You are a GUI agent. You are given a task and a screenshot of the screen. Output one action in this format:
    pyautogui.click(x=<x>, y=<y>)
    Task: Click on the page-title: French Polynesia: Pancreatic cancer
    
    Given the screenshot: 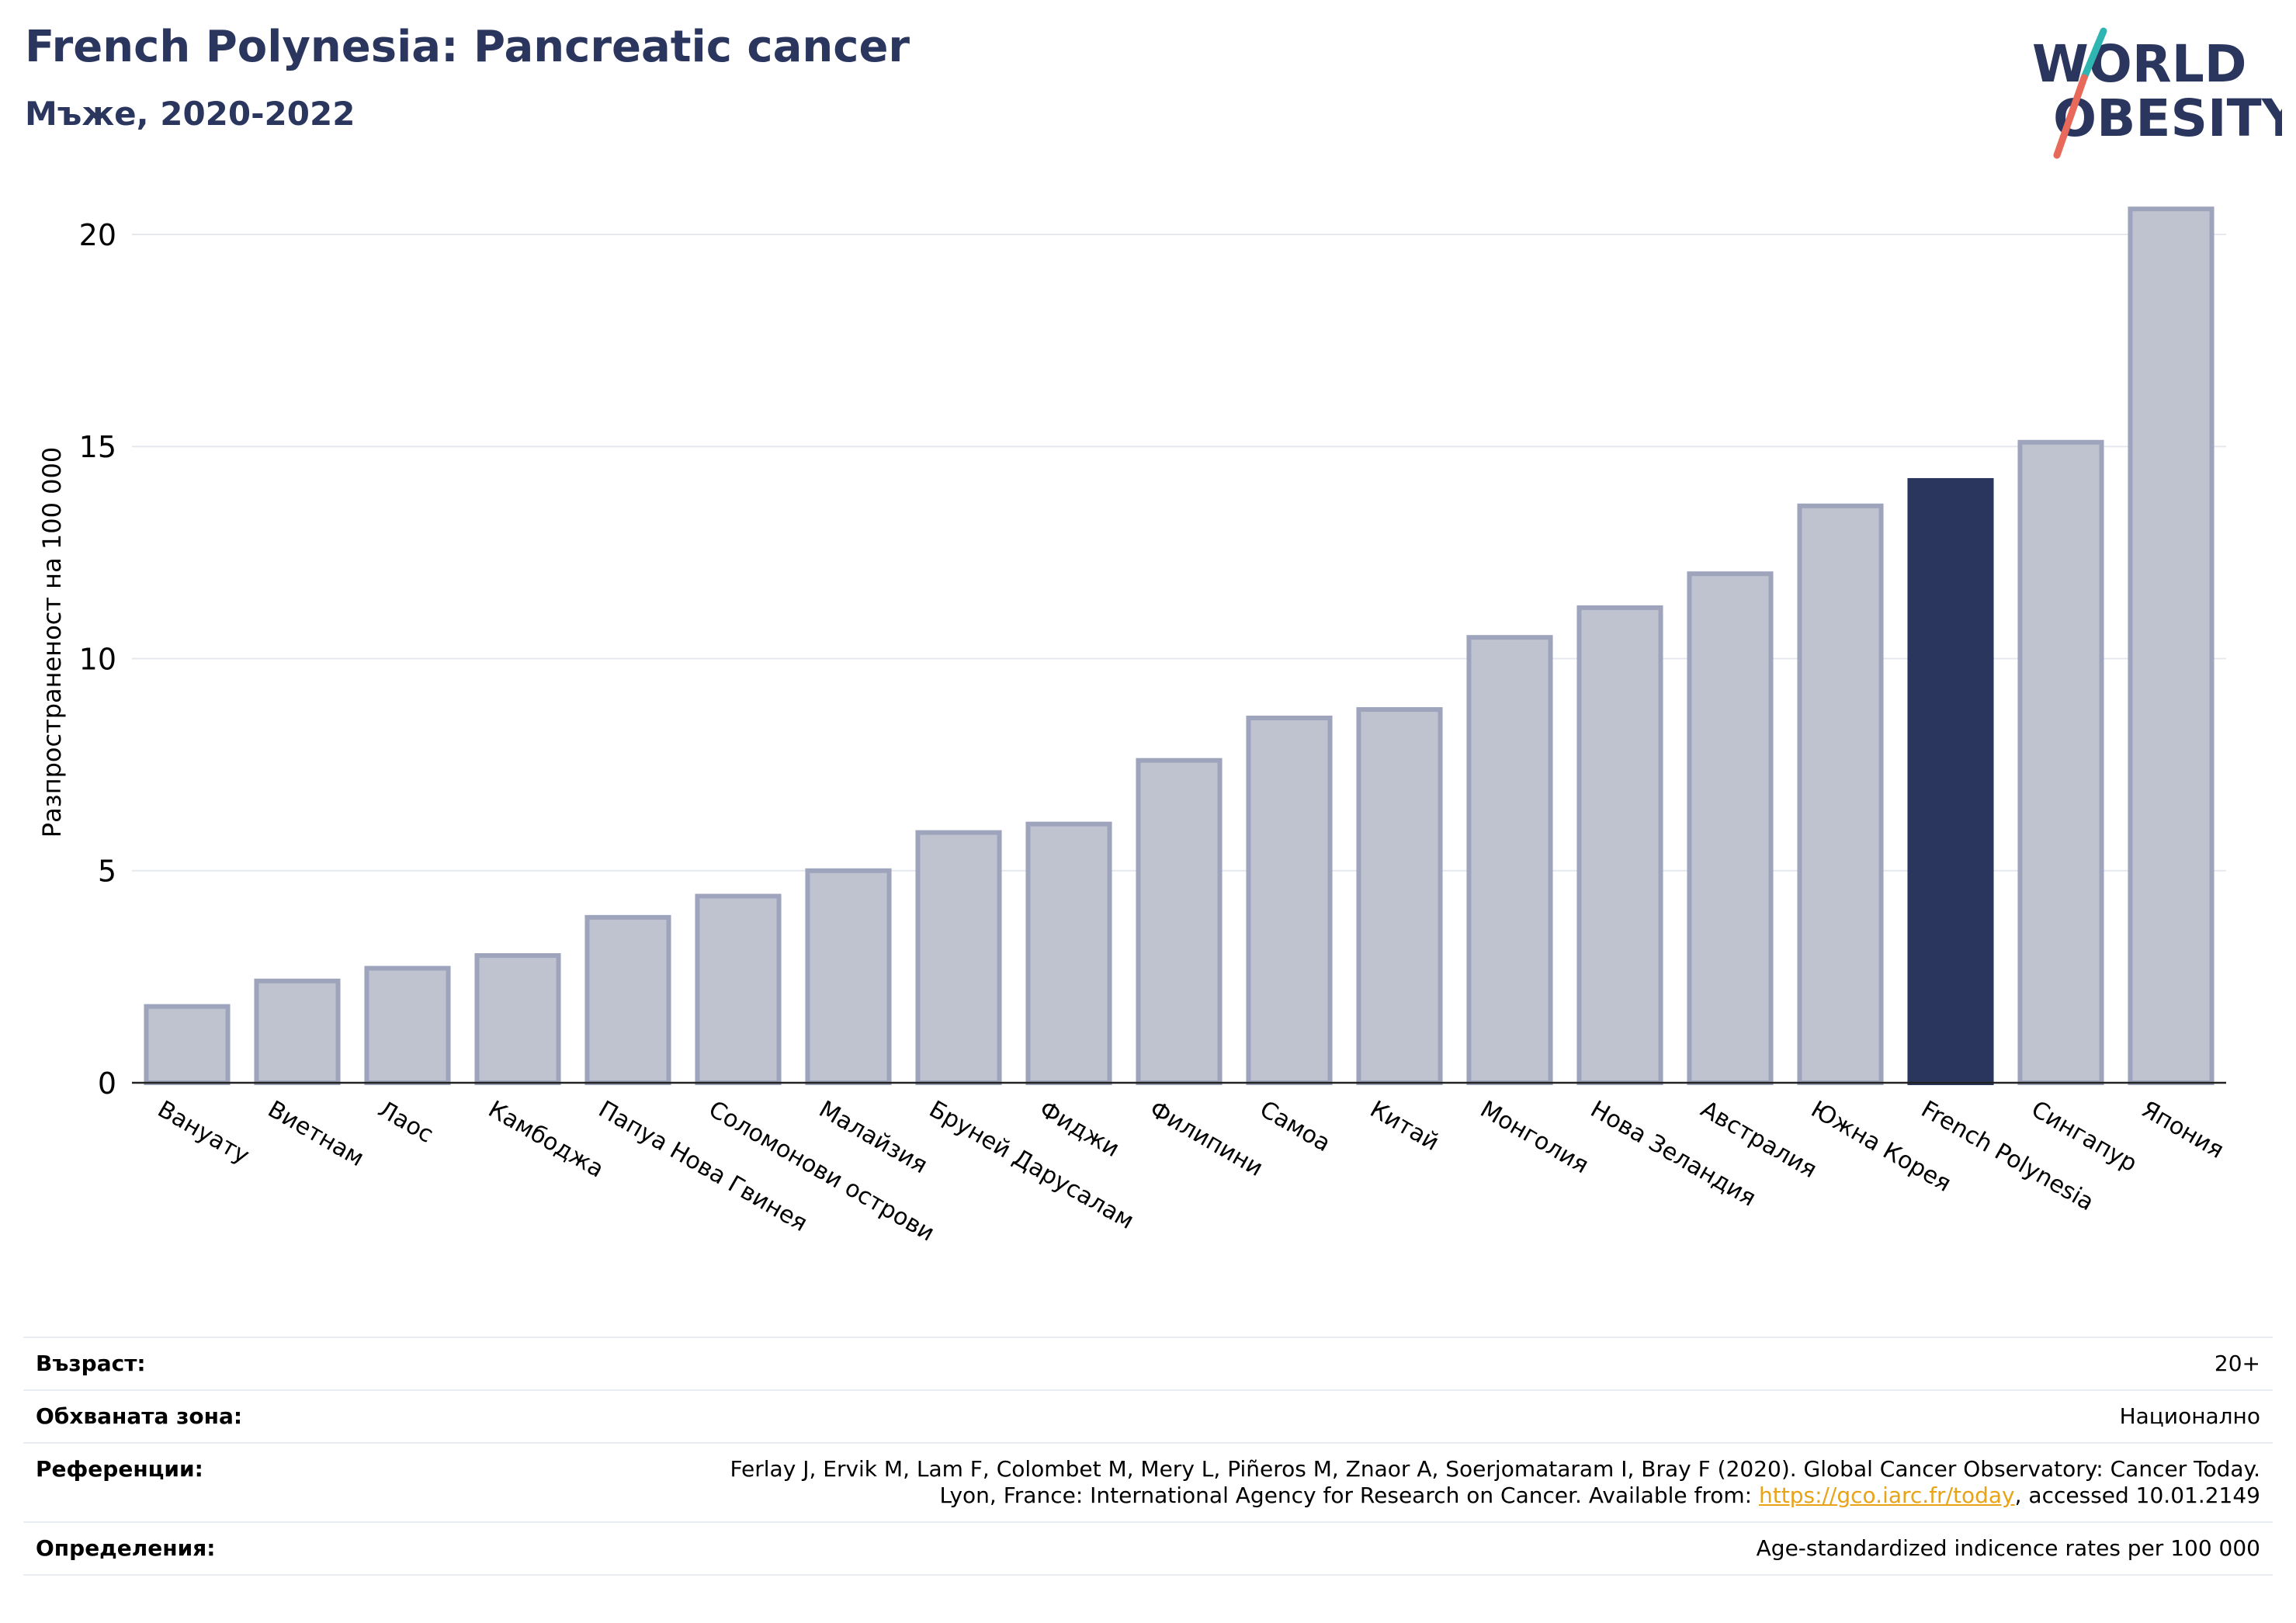 What is the action you would take?
    pyautogui.click(x=467, y=47)
    